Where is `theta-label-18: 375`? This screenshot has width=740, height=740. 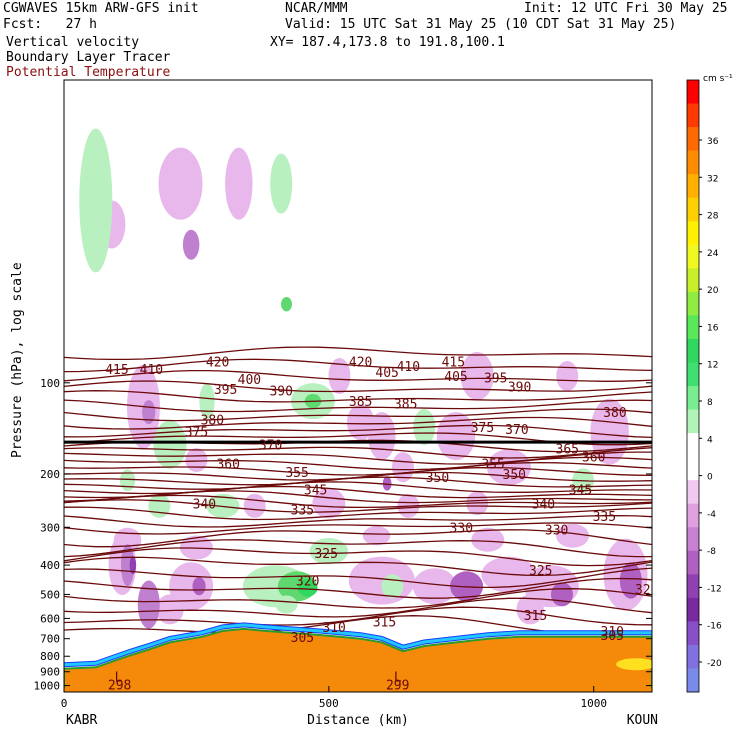 theta-label-18: 375 is located at coordinates (482, 428).